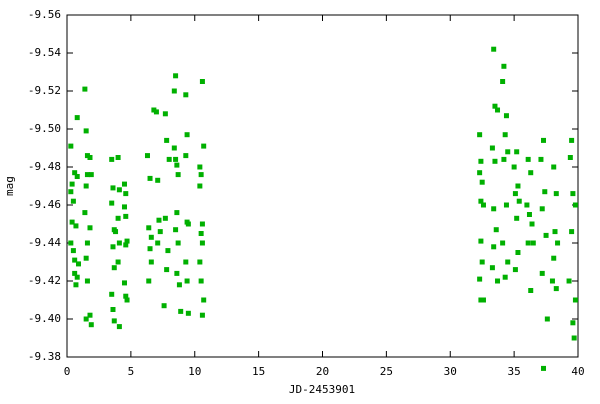 This screenshot has height=404, width=600. What do you see at coordinates (258, 371) in the screenshot?
I see `x-tick-label: 15` at bounding box center [258, 371].